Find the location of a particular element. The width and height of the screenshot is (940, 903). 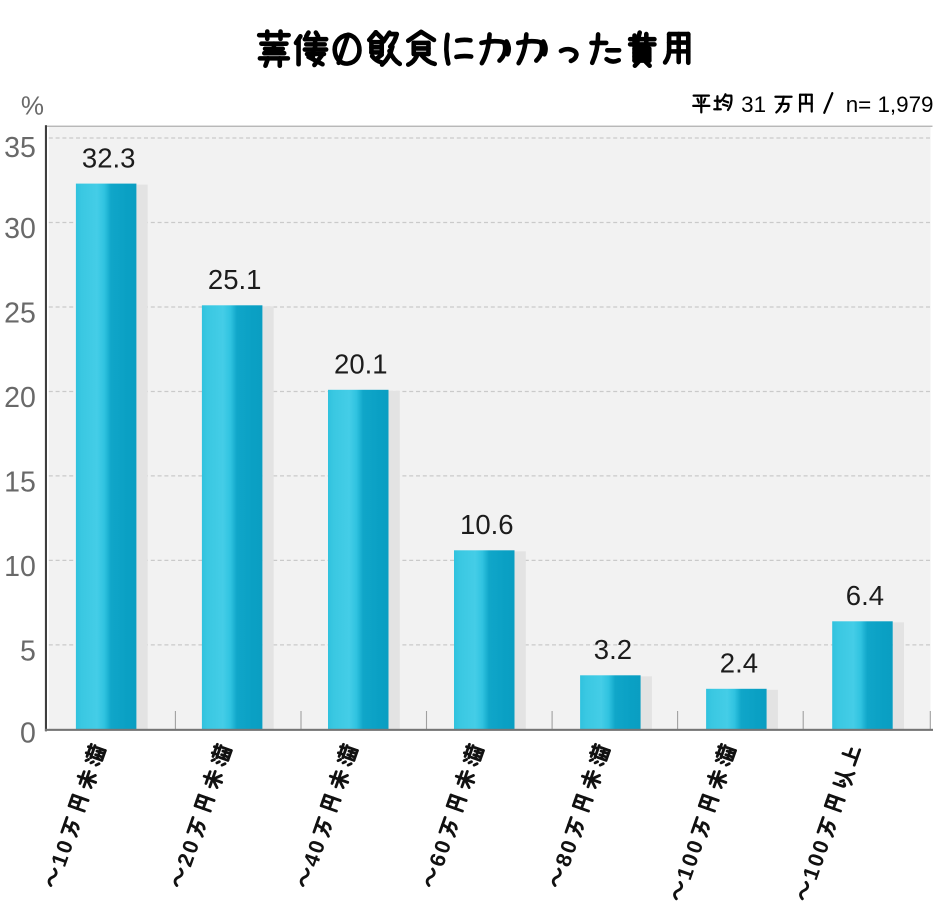

svg-text: 10 is located at coordinates (20, 567).